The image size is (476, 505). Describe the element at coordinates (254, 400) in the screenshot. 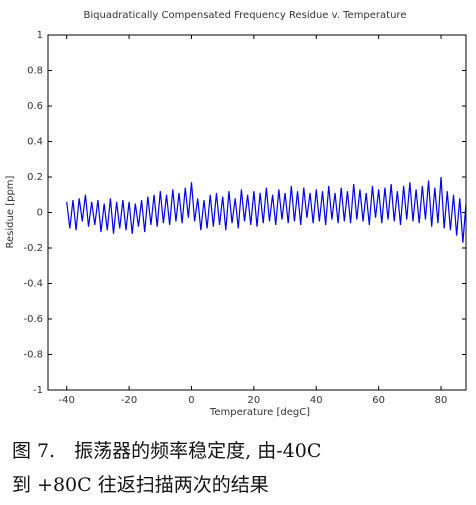

I see `x-tick-label: 20` at that location.